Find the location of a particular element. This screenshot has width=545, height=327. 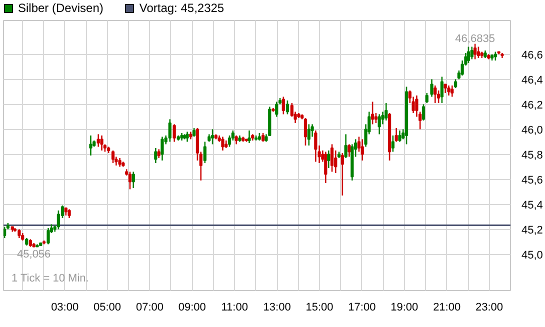

y-tick-label: 46,4 is located at coordinates (532, 80).